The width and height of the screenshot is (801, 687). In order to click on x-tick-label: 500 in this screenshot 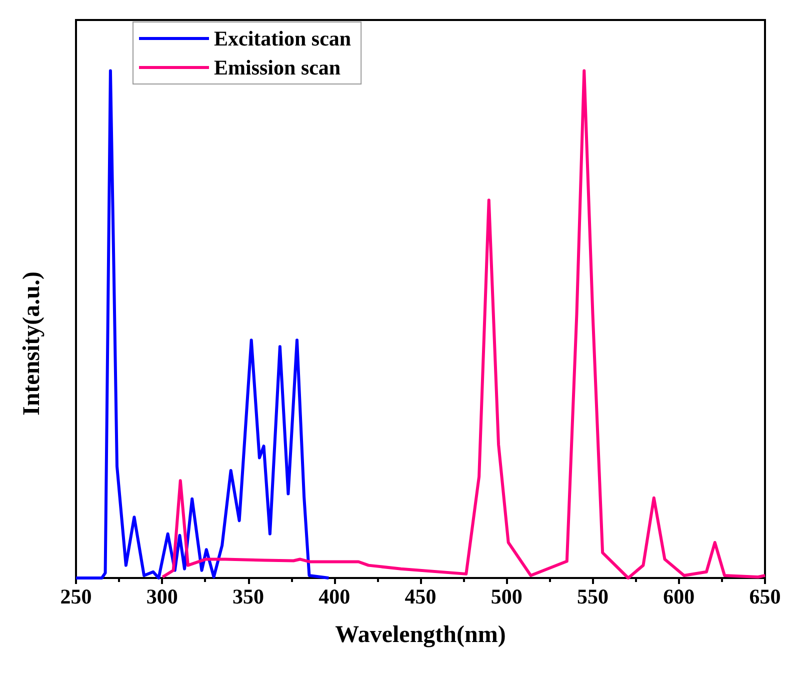, I will do `click(506, 596)`.